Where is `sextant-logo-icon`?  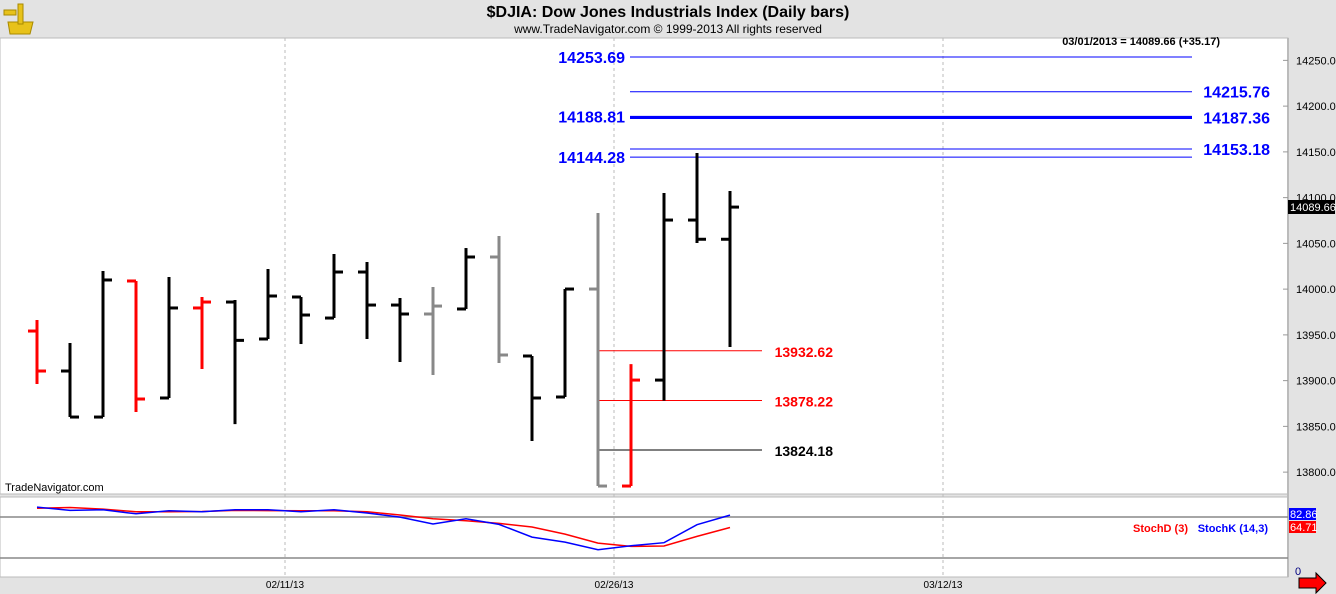 sextant-logo-icon is located at coordinates (18, 19).